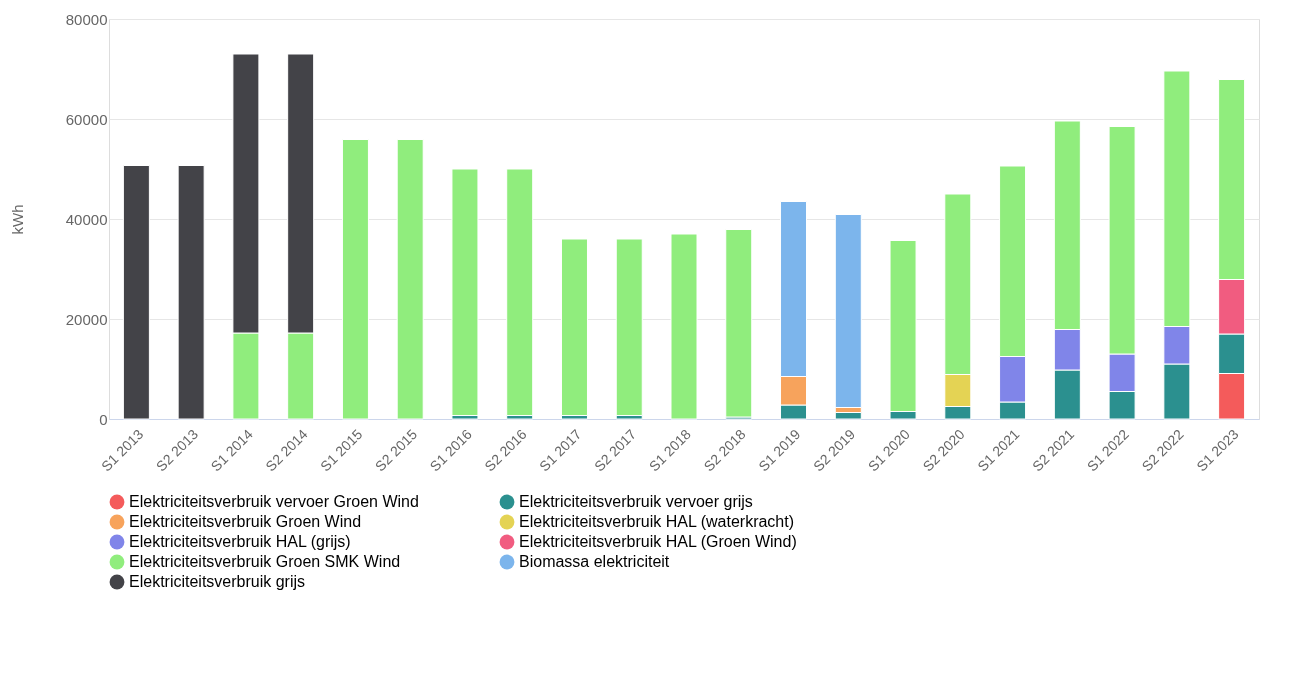 The height and width of the screenshot is (684, 1313). Describe the element at coordinates (245, 521) in the screenshot. I see `legend-label: Elektriciteitsverbruik Groen Wind` at that location.